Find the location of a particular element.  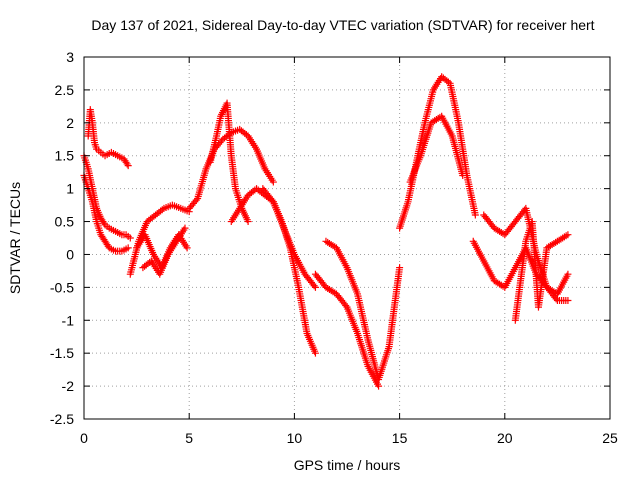

series-track-f is located at coordinates (164, 251).